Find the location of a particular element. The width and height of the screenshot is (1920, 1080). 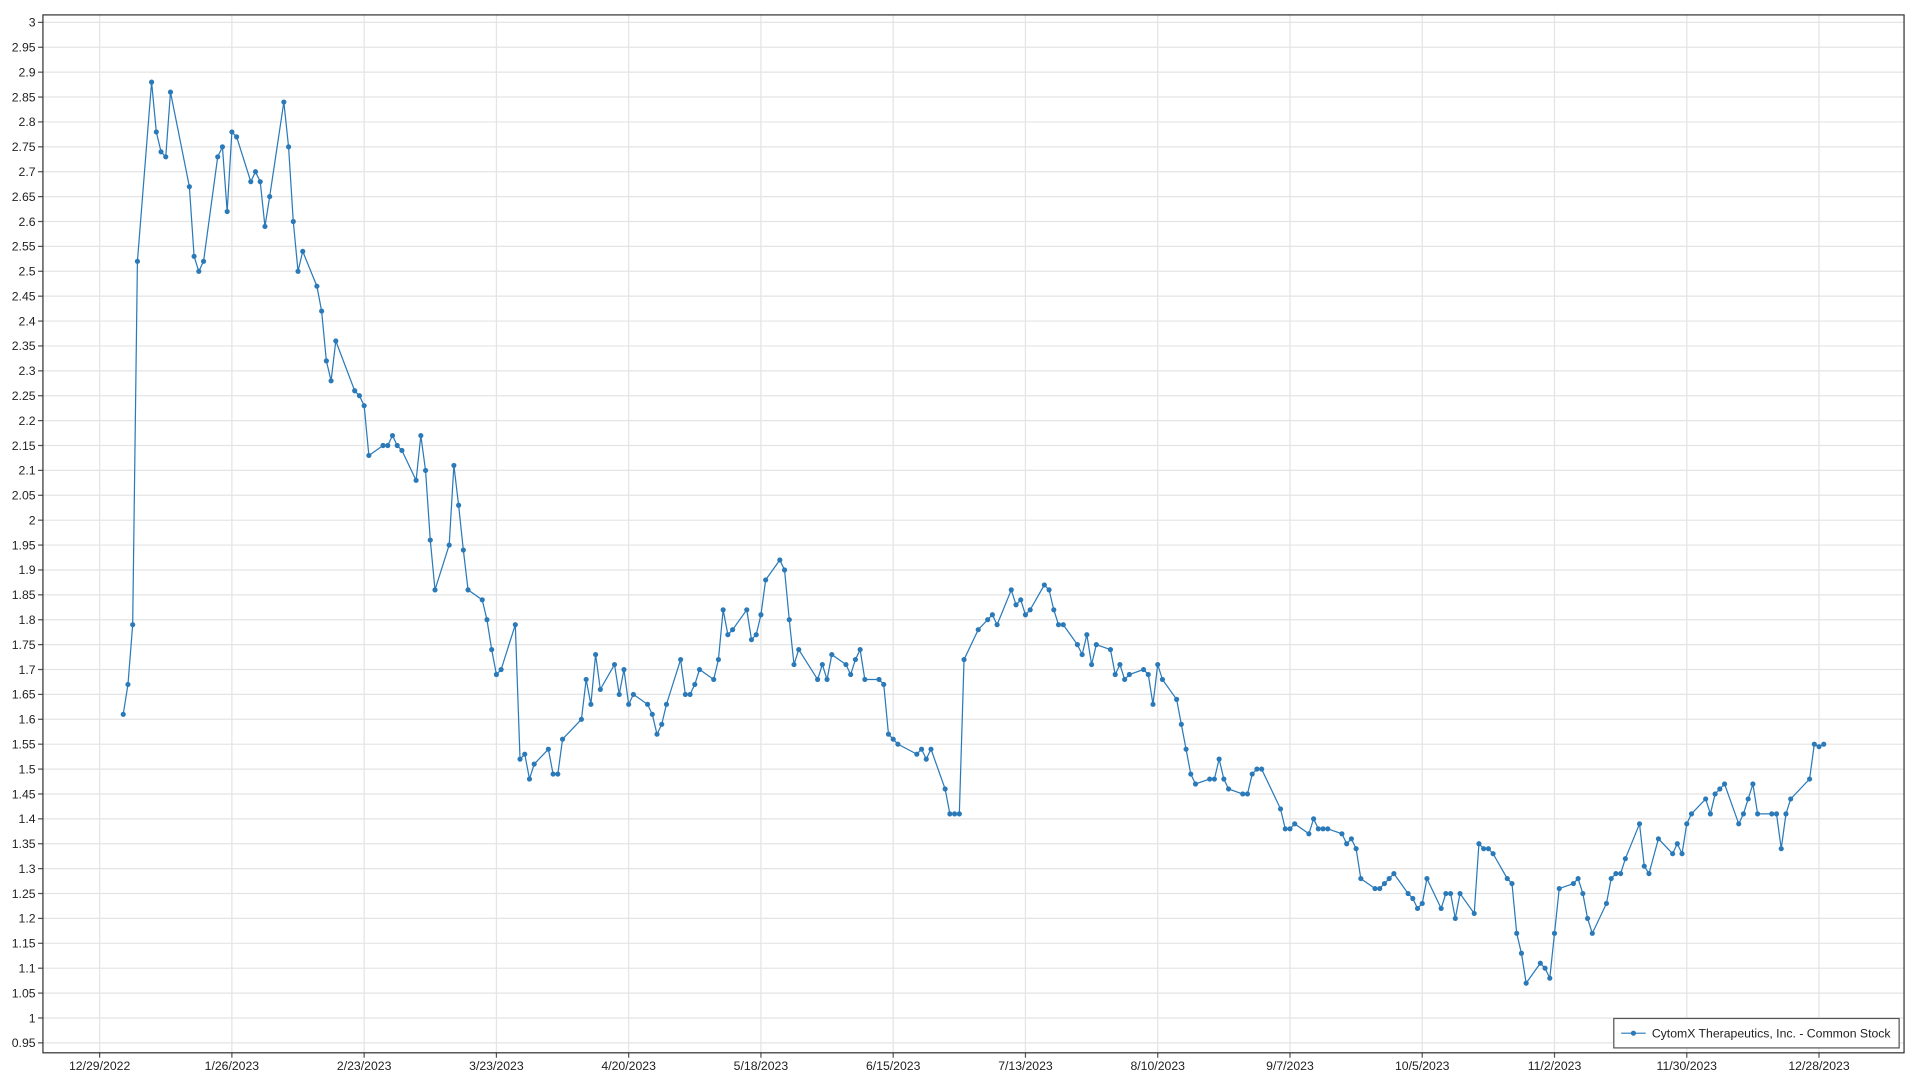

y-tick-label: 2.6 is located at coordinates (27, 222).